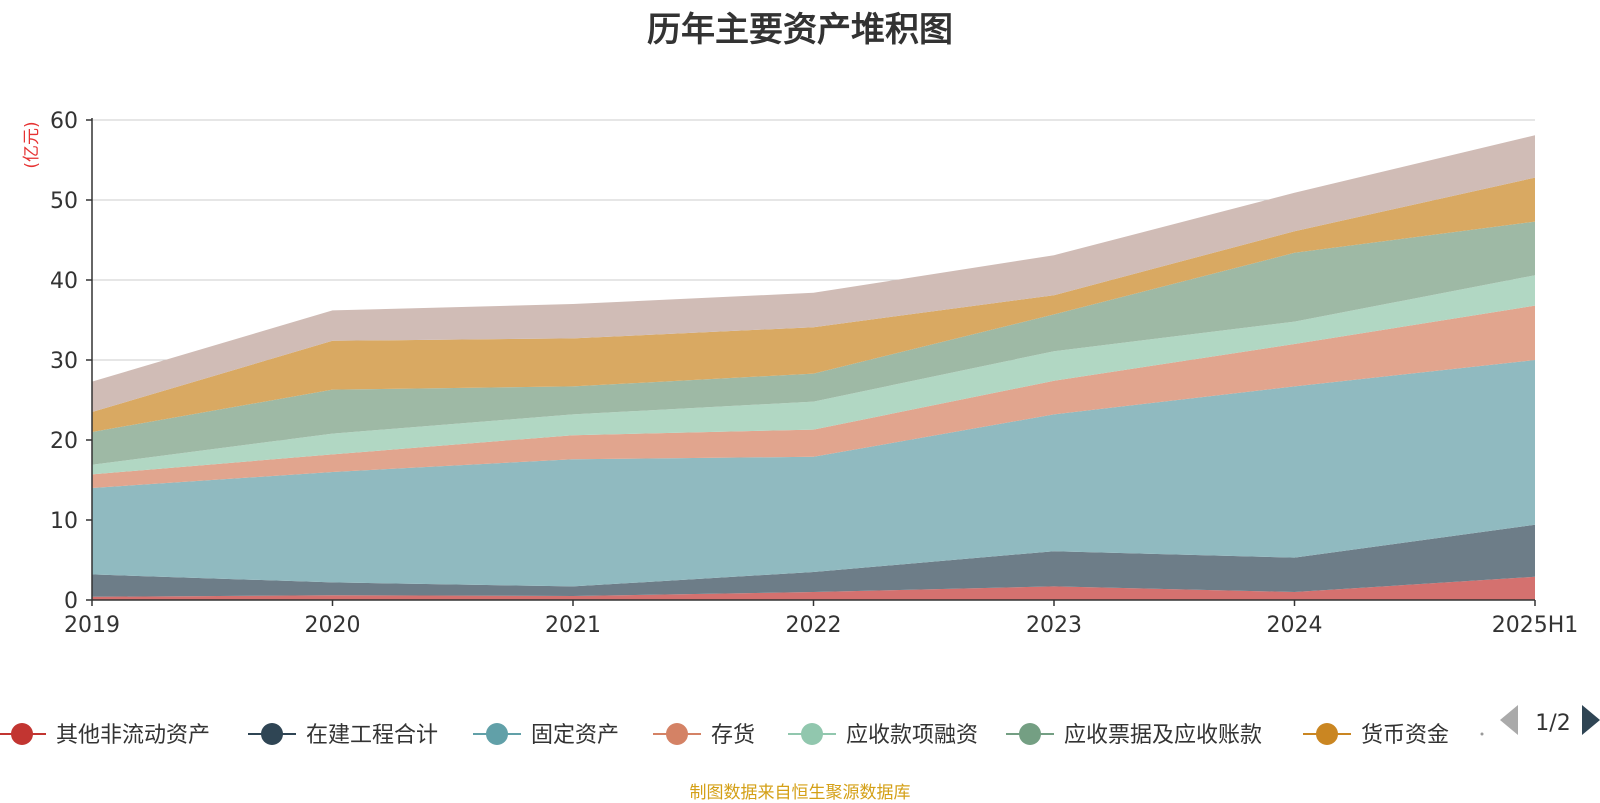 The width and height of the screenshot is (1600, 803). Describe the element at coordinates (814, 625) in the screenshot. I see `x-tick-label: 2022` at that location.